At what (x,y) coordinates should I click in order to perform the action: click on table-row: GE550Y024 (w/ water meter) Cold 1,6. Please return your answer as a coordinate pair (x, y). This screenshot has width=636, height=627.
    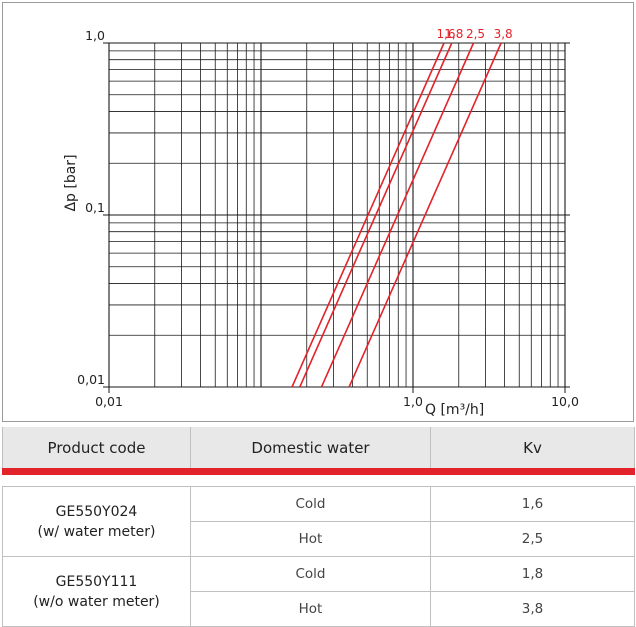
    Looking at the image, I should click on (318, 521).